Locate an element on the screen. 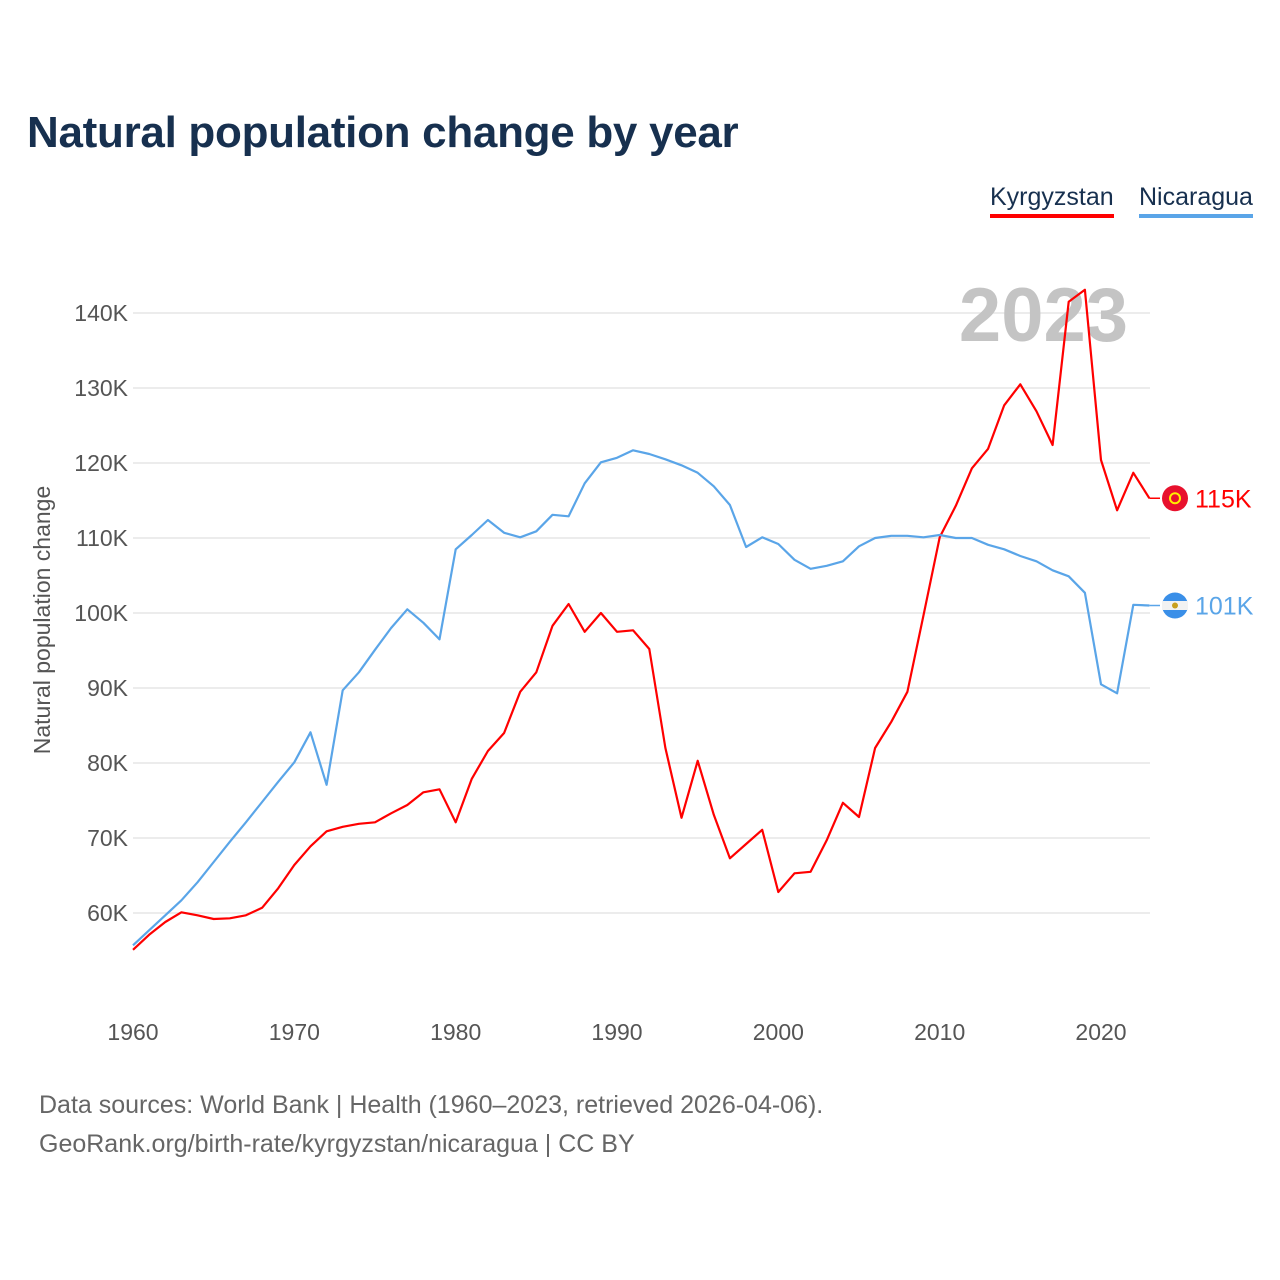 The image size is (1280, 1280). y-tick-label: 80K is located at coordinates (108, 763).